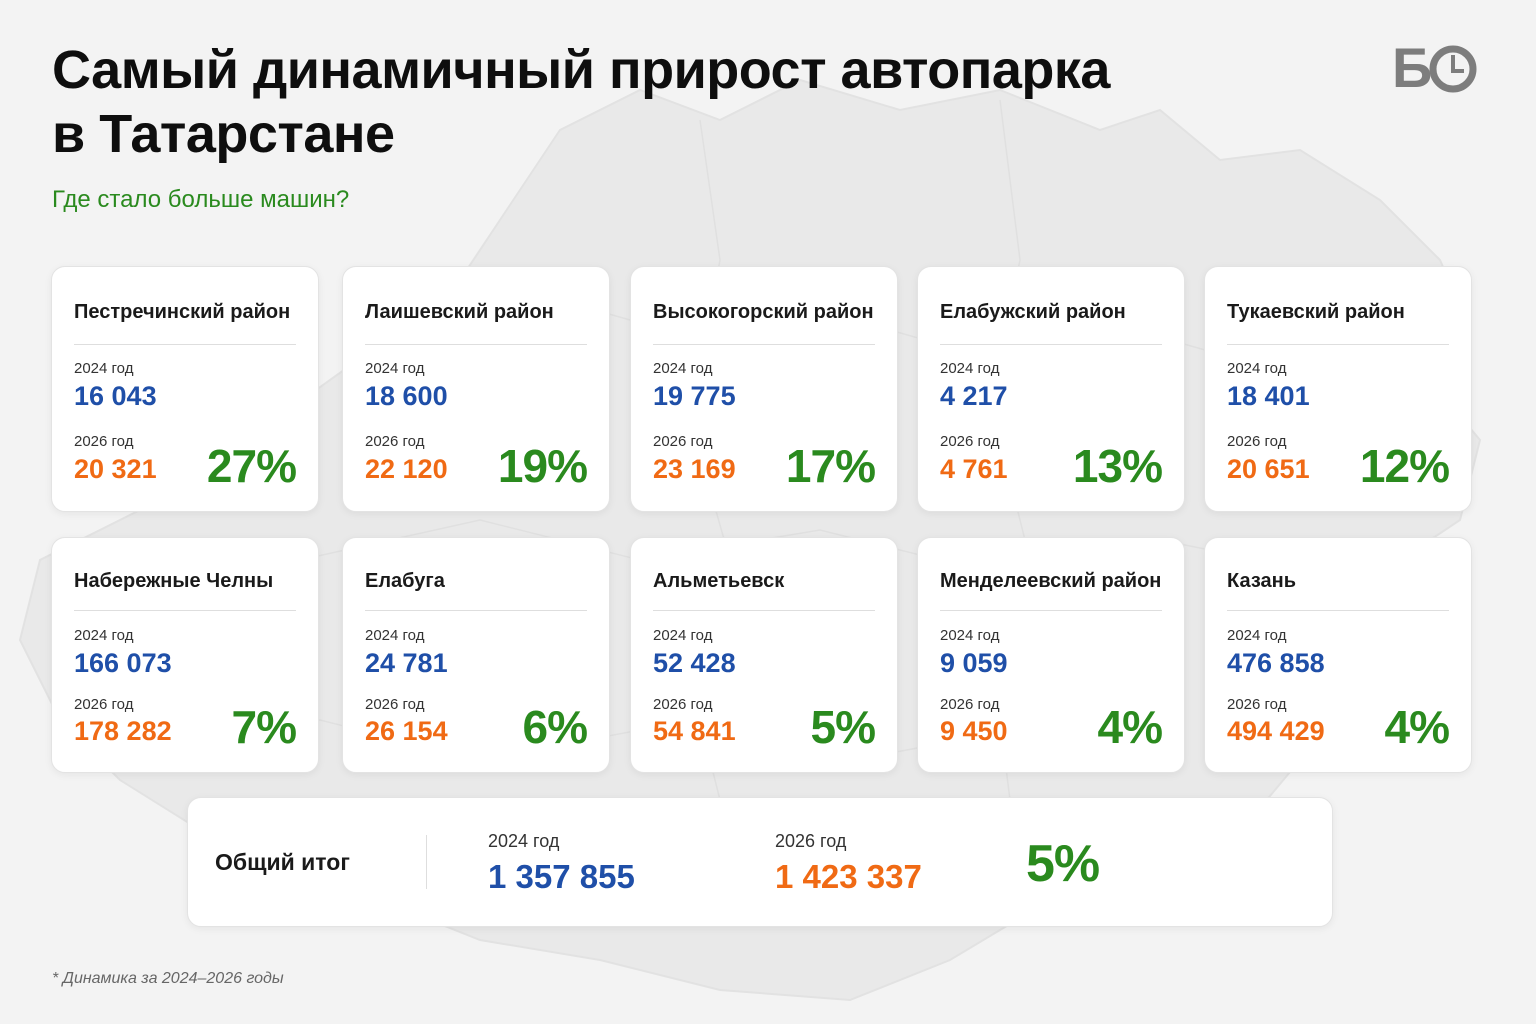 The image size is (1536, 1024). I want to click on district-name: Тукаевский район, so click(1316, 312).